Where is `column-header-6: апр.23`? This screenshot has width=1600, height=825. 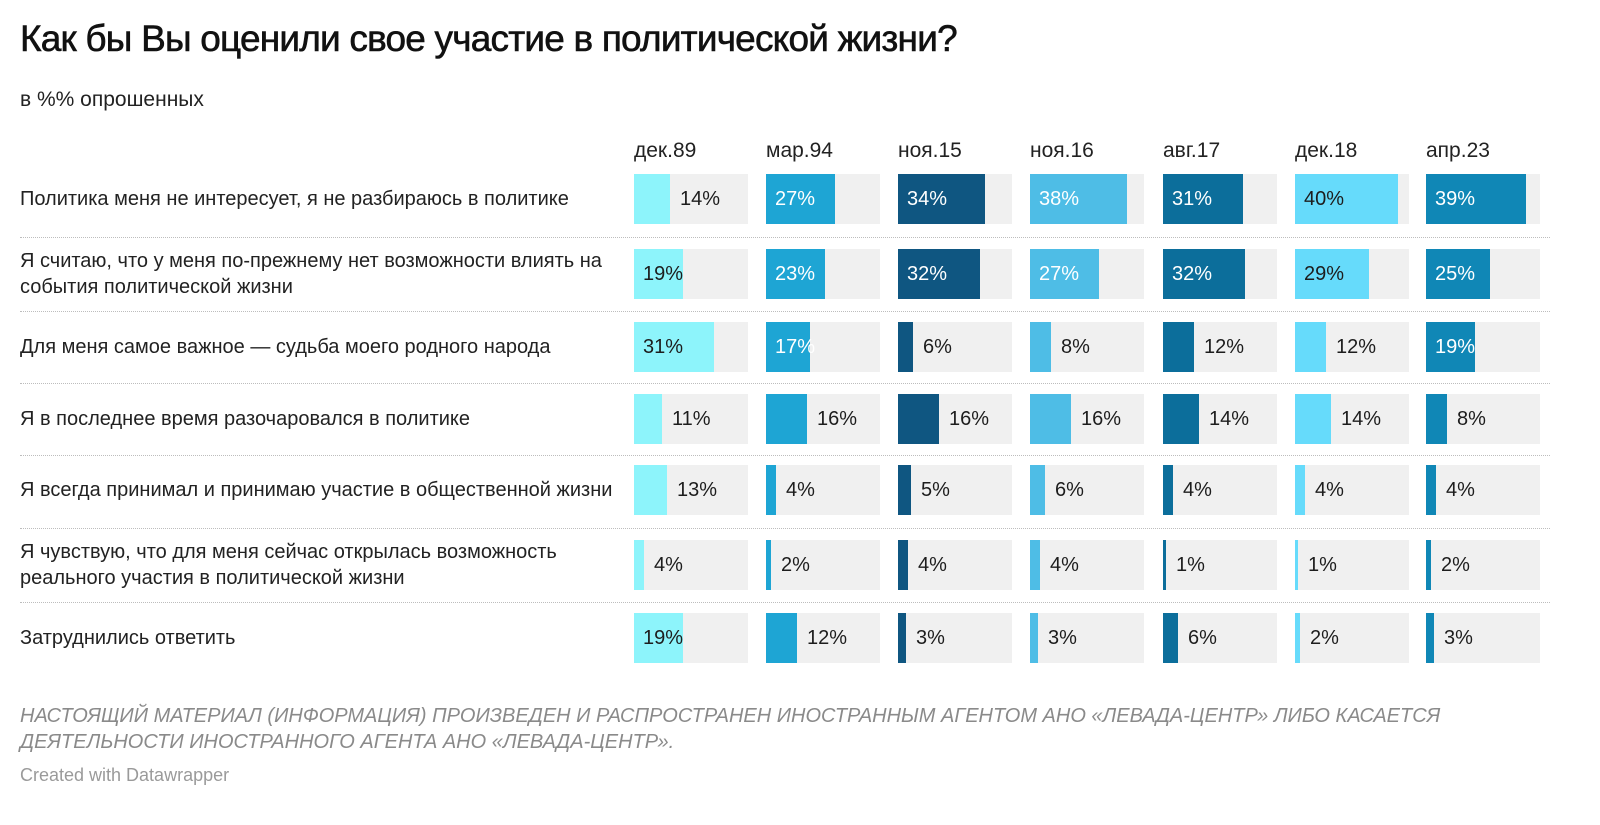
column-header-6: апр.23 is located at coordinates (1458, 150).